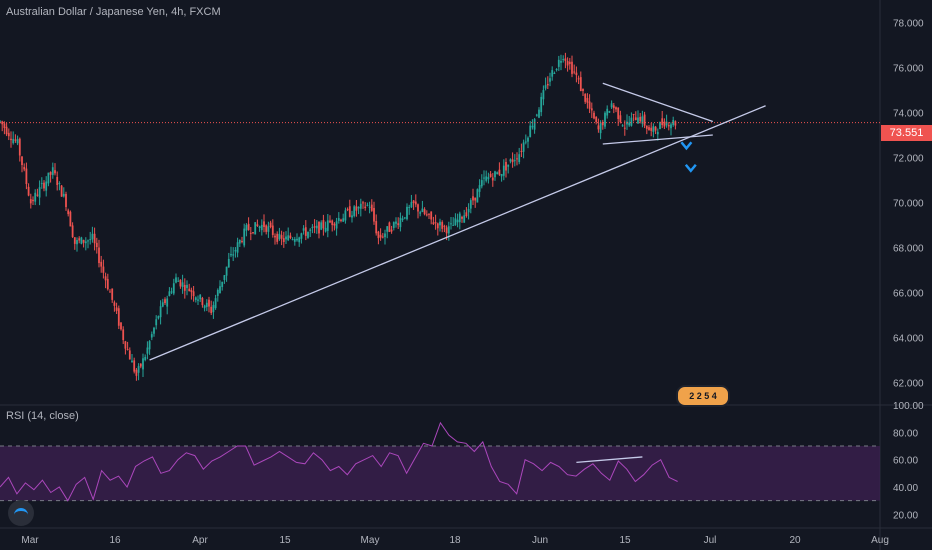 This screenshot has height=550, width=932. Describe the element at coordinates (686, 146) in the screenshot. I see `down-arrow-icon` at that location.